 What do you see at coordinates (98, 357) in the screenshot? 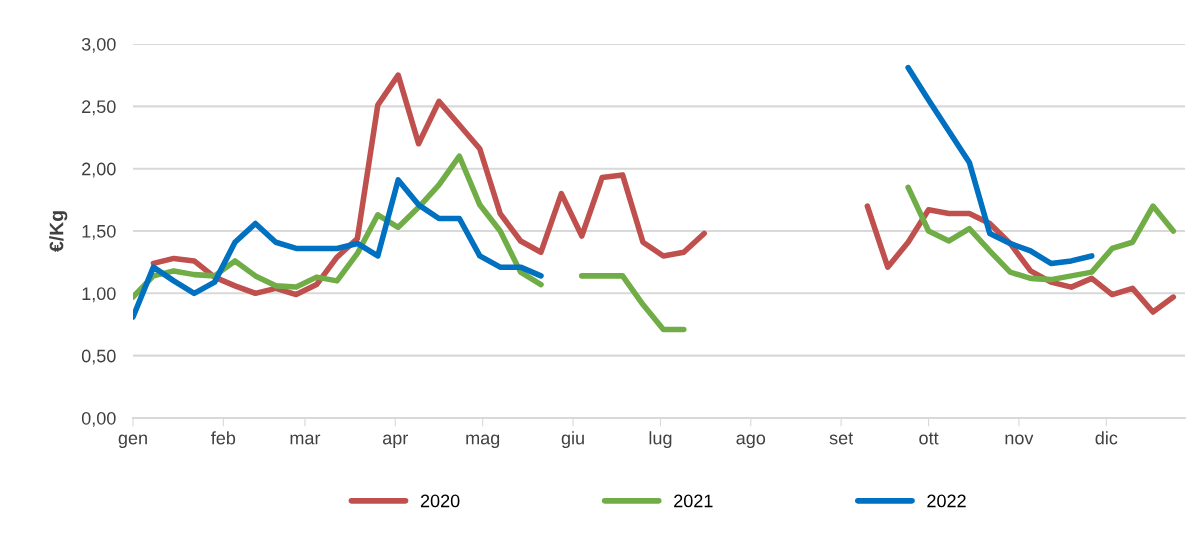
I see `y-tick-label: 0,50` at bounding box center [98, 357].